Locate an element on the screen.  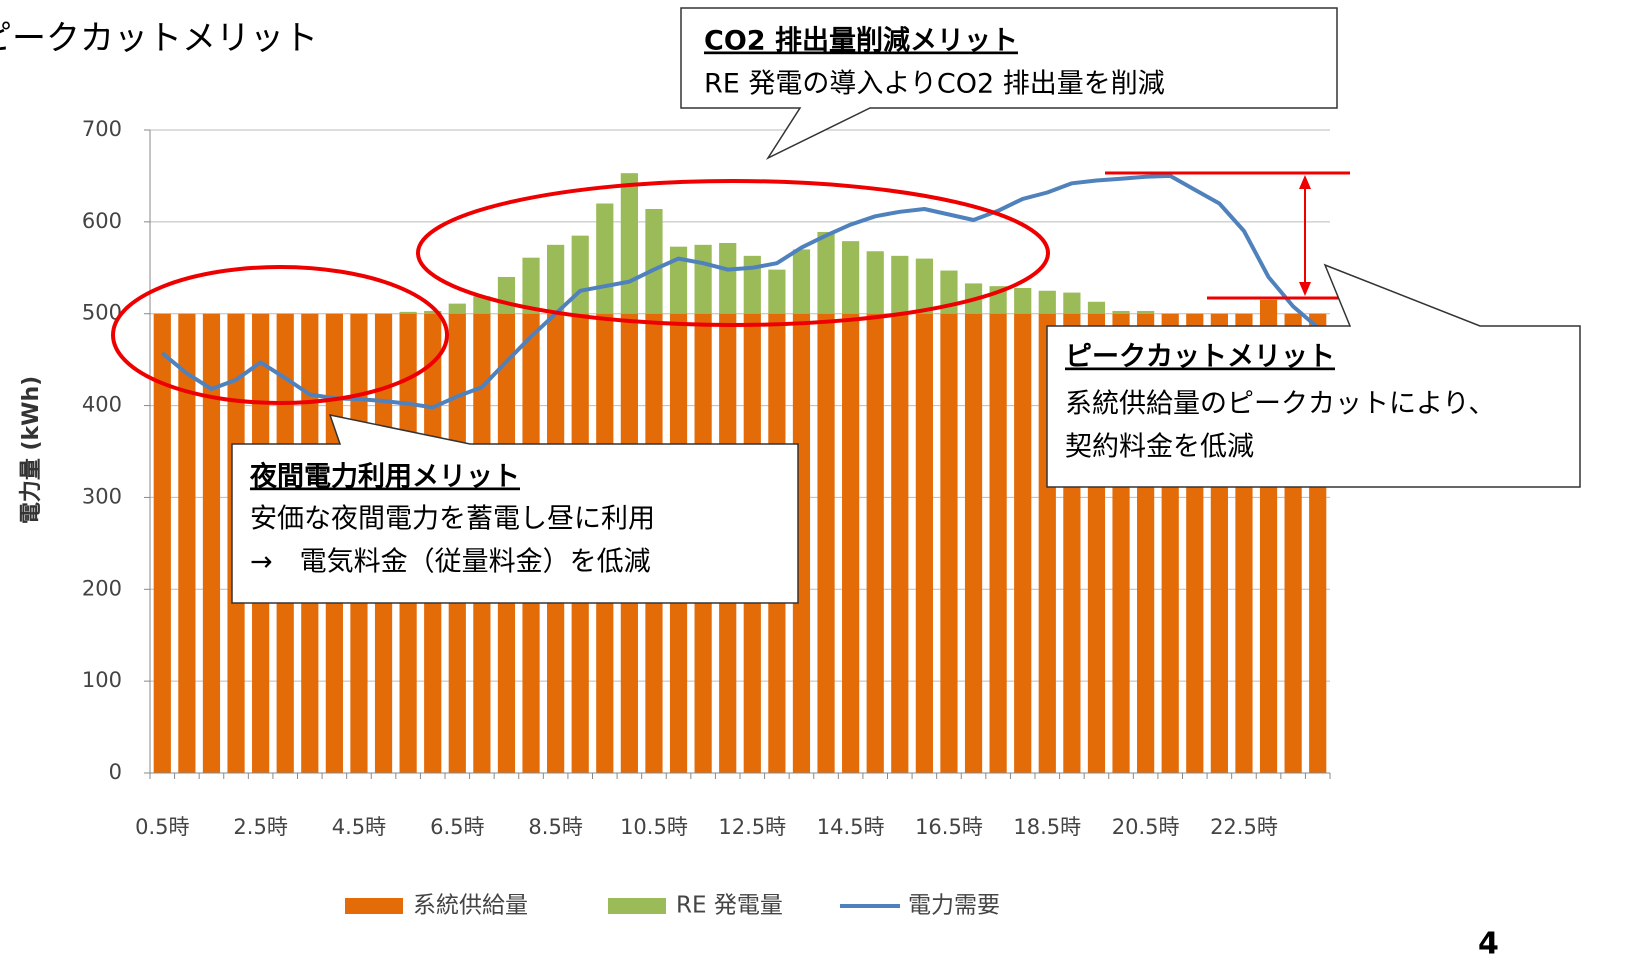
y-tick-label: 300 is located at coordinates (102, 496).